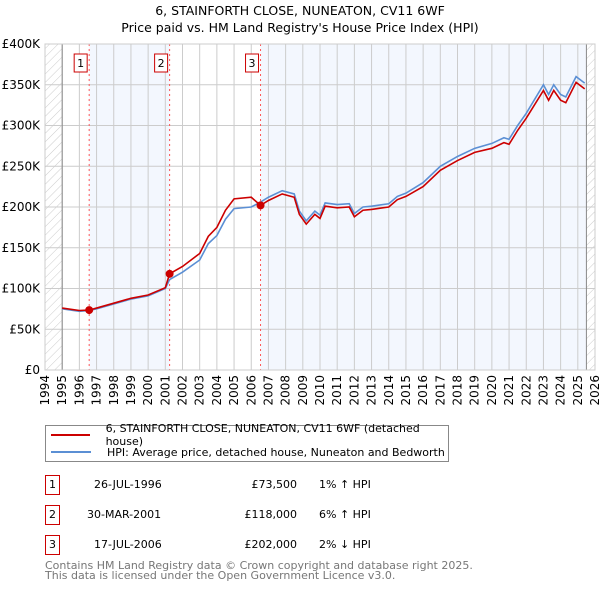 The image size is (600, 590). I want to click on sale-label: 1, so click(80, 63).